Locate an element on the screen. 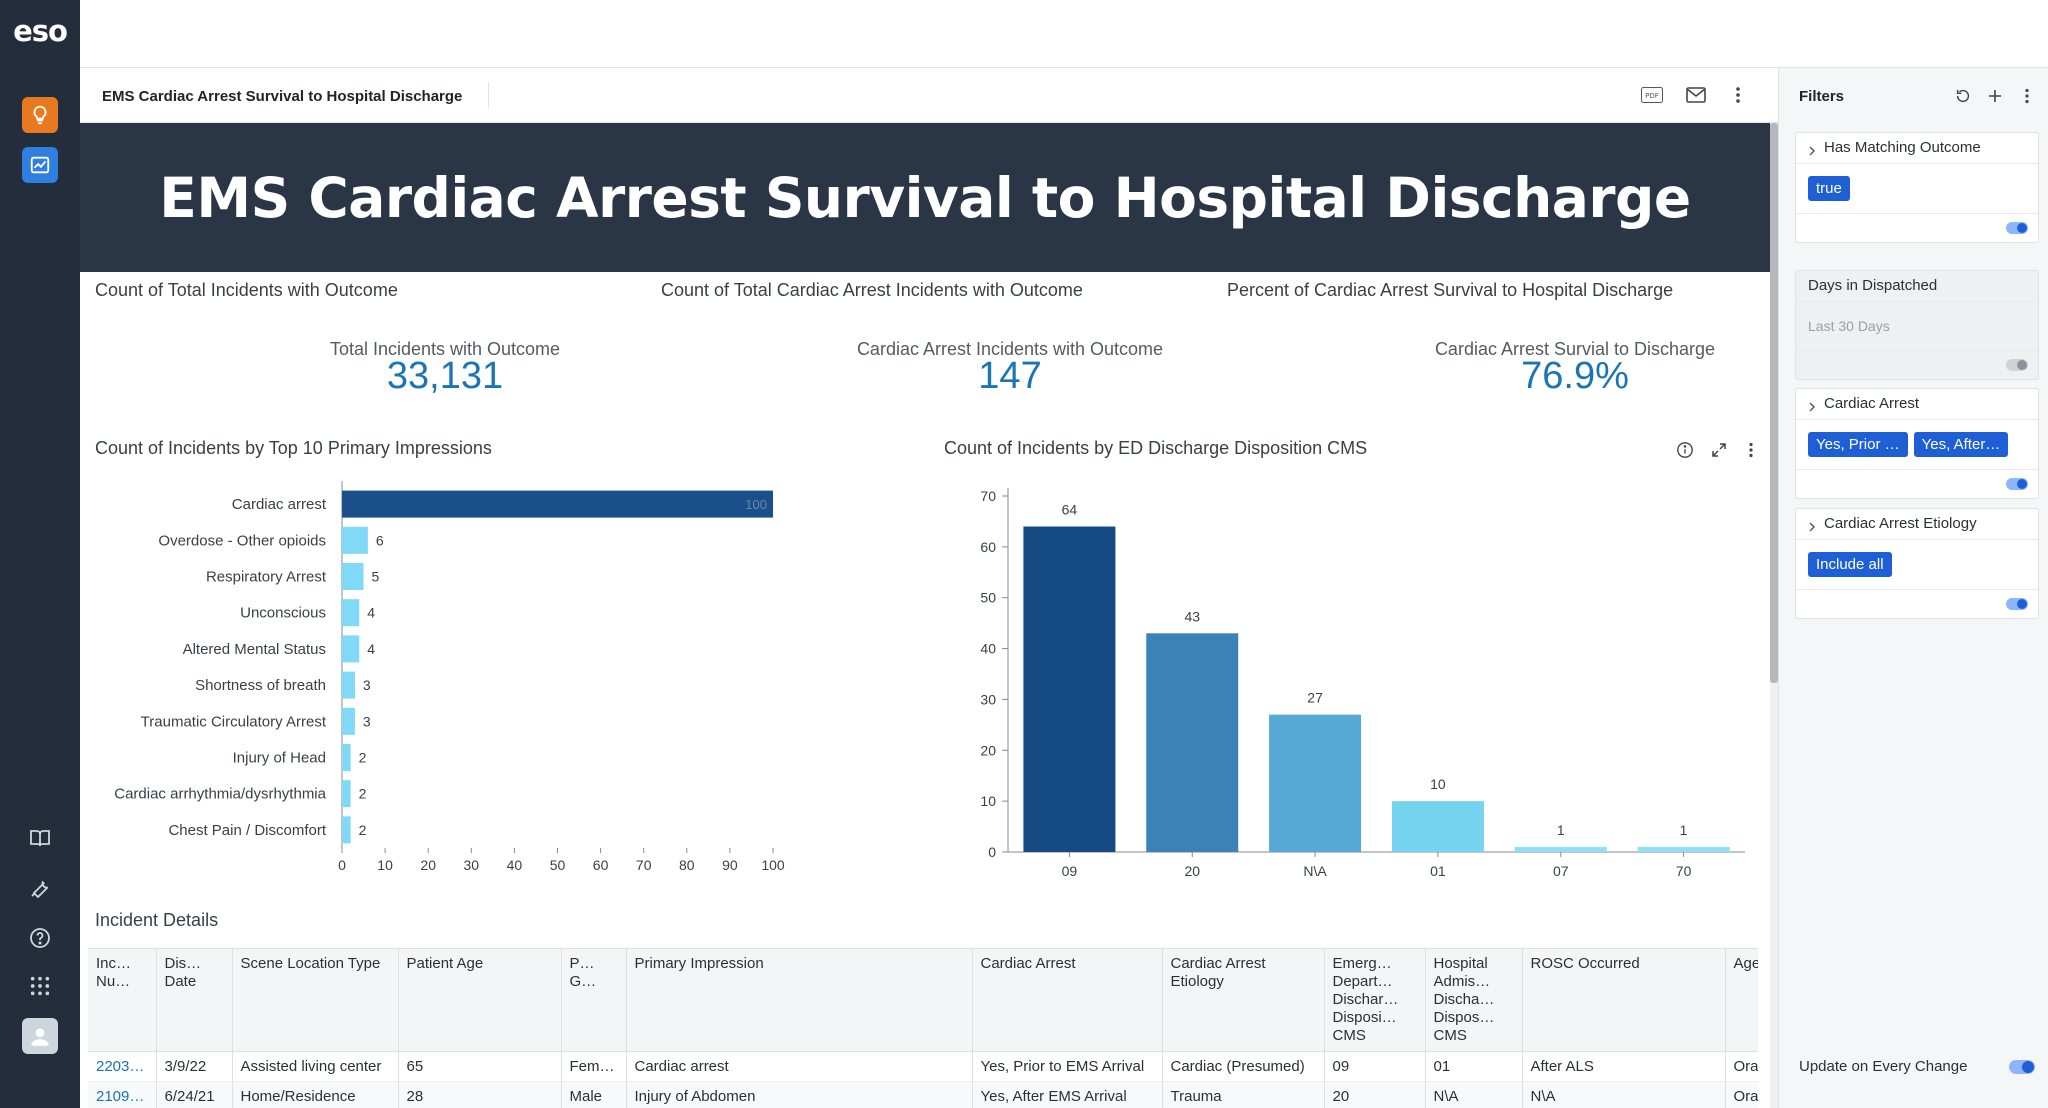 Image resolution: width=2048 pixels, height=1108 pixels. table-title: Incident Details is located at coordinates (157, 920).